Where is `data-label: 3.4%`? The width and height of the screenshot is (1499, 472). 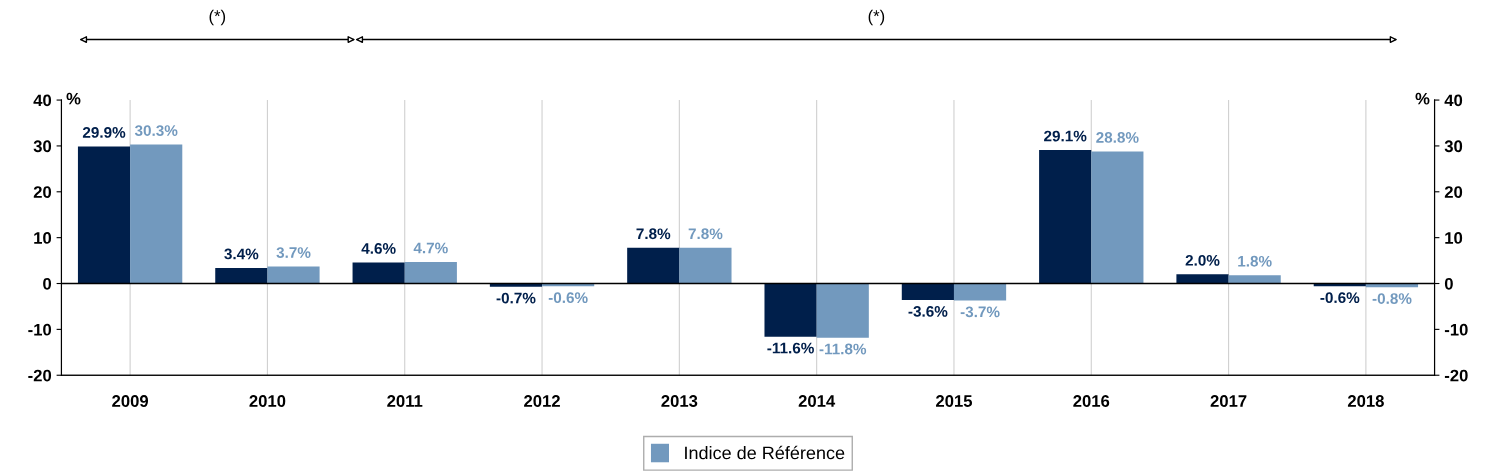
data-label: 3.4% is located at coordinates (241, 254).